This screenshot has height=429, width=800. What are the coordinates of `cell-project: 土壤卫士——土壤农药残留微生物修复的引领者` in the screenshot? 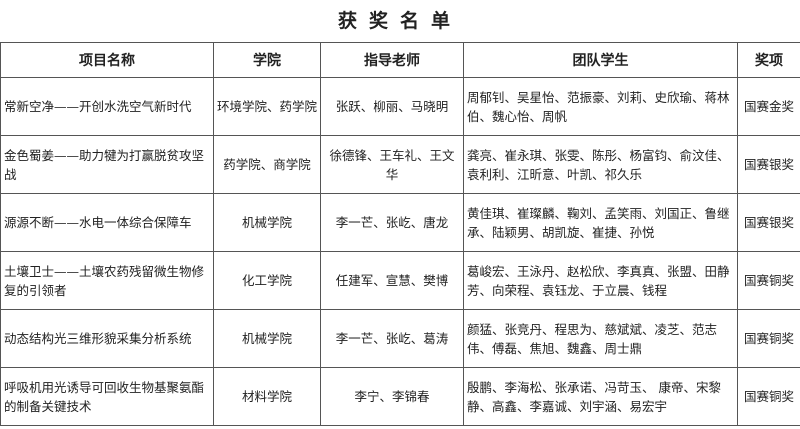 It's located at (107, 280).